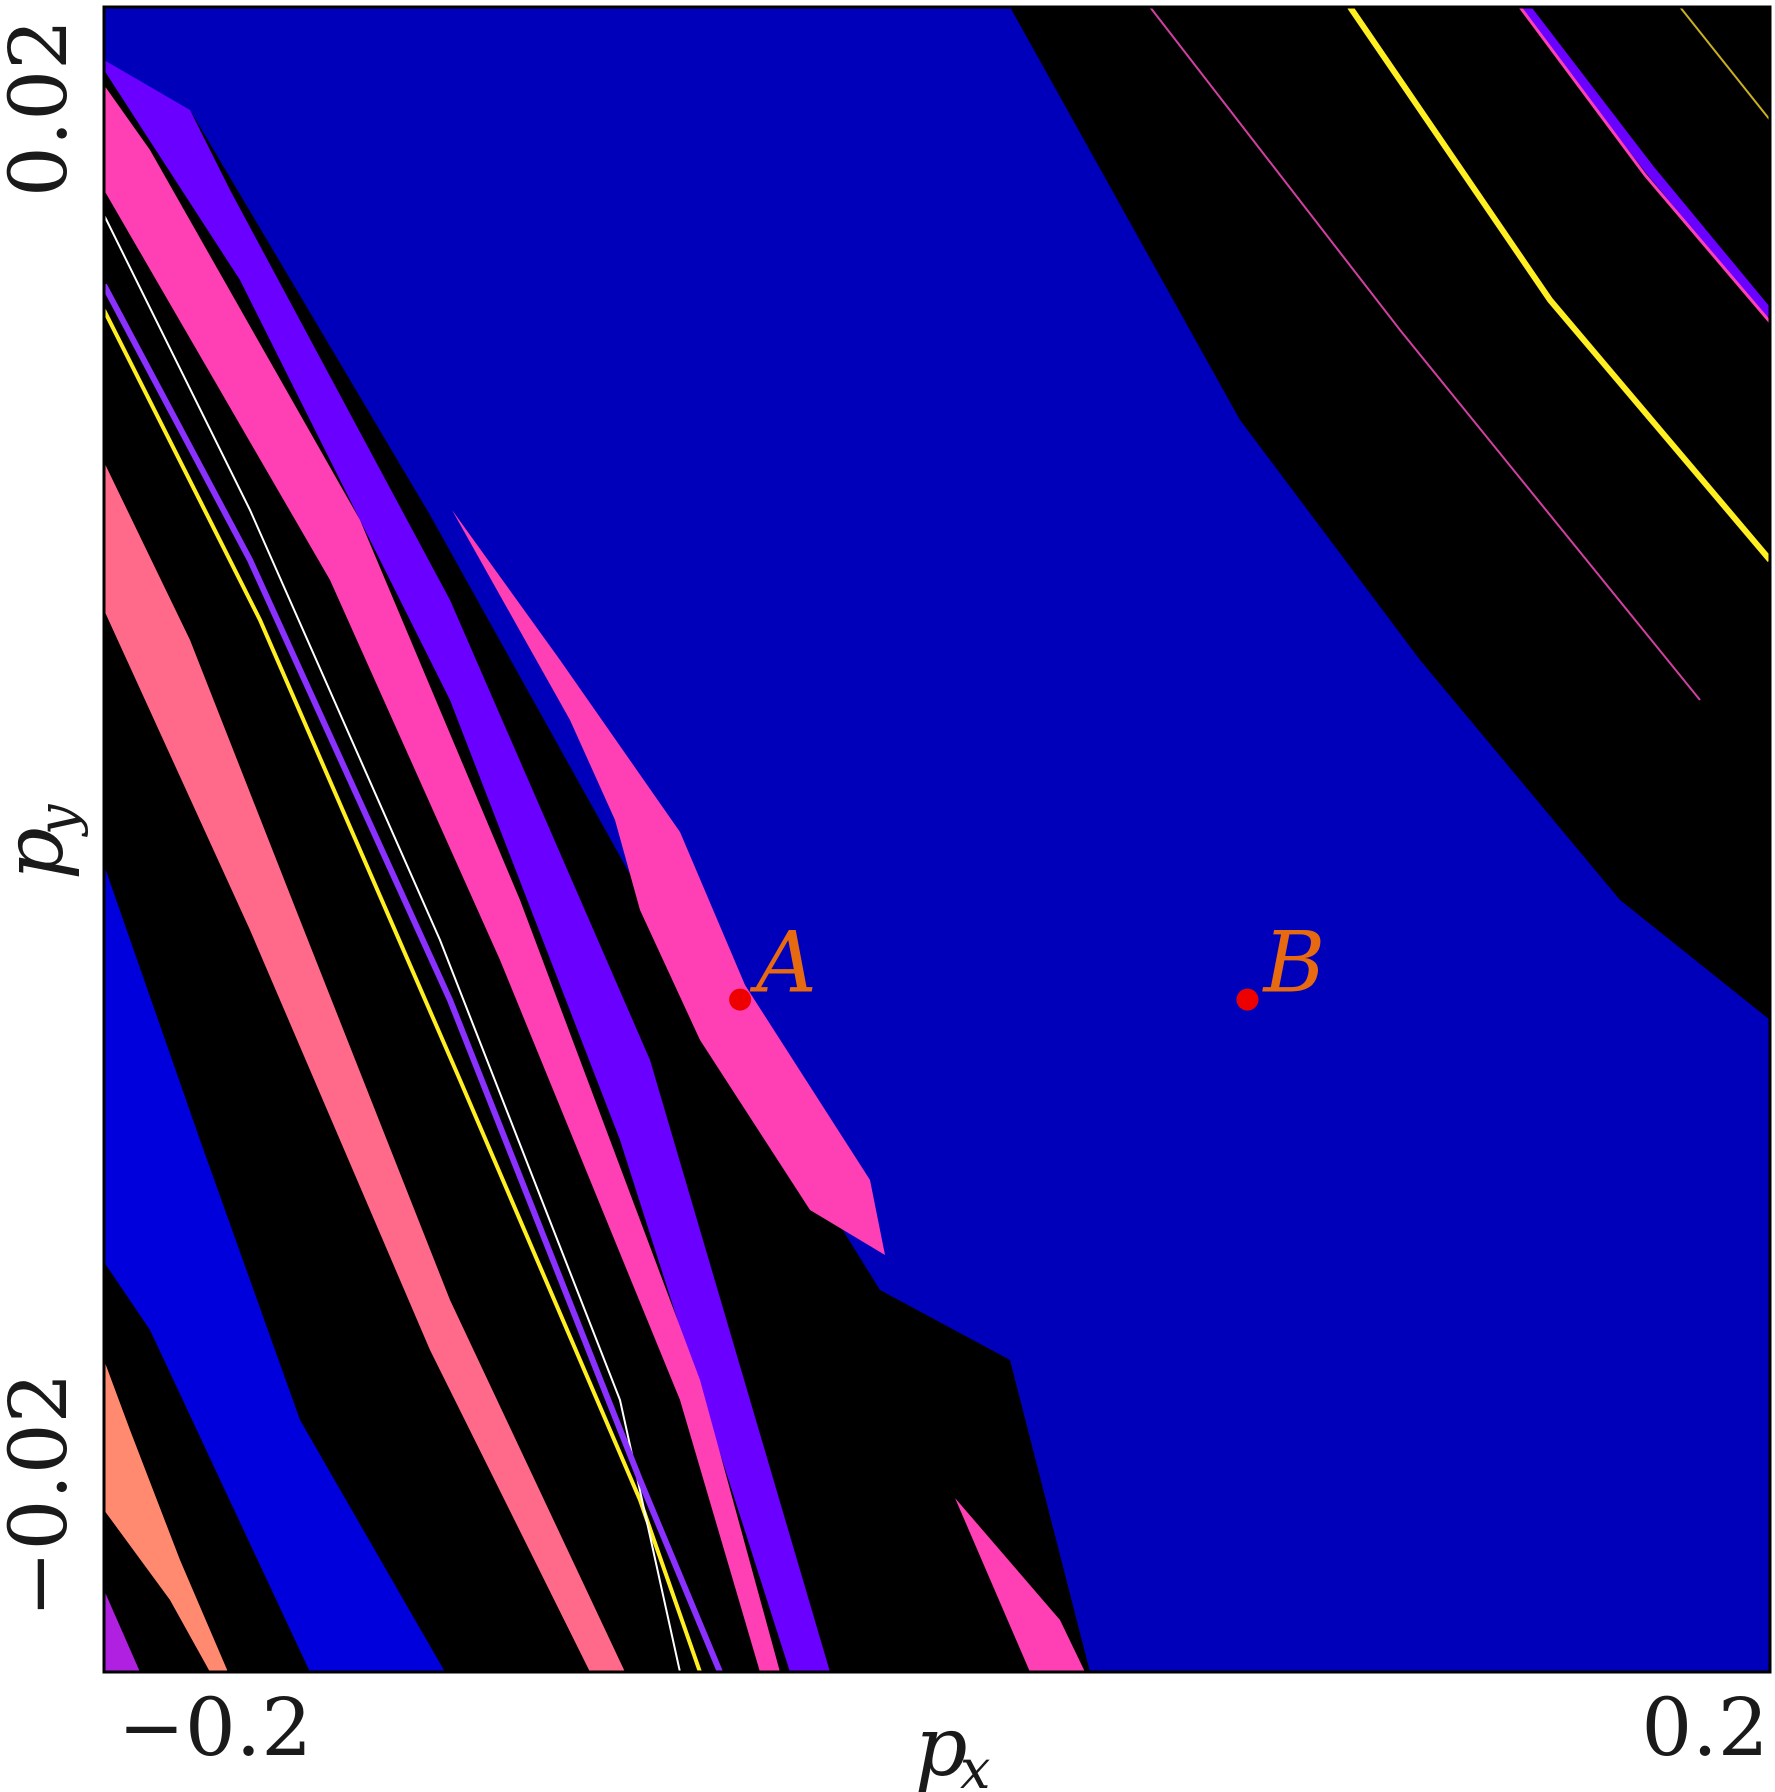 Image resolution: width=1775 pixels, height=1792 pixels. What do you see at coordinates (668, 882) in the screenshot?
I see `central-pink-sliver` at bounding box center [668, 882].